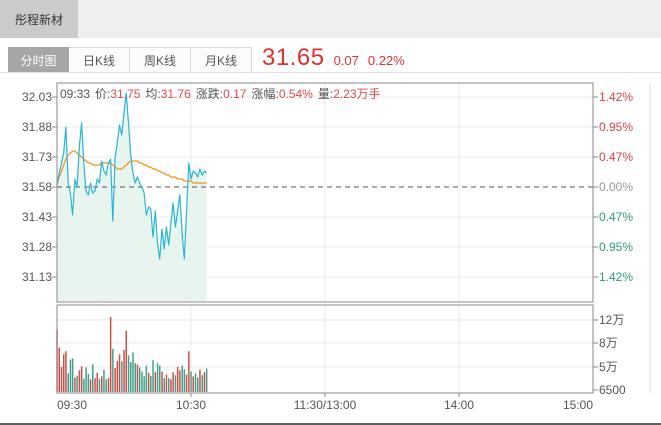  What do you see at coordinates (608, 367) in the screenshot?
I see `volume-axis-label: 5万` at bounding box center [608, 367].